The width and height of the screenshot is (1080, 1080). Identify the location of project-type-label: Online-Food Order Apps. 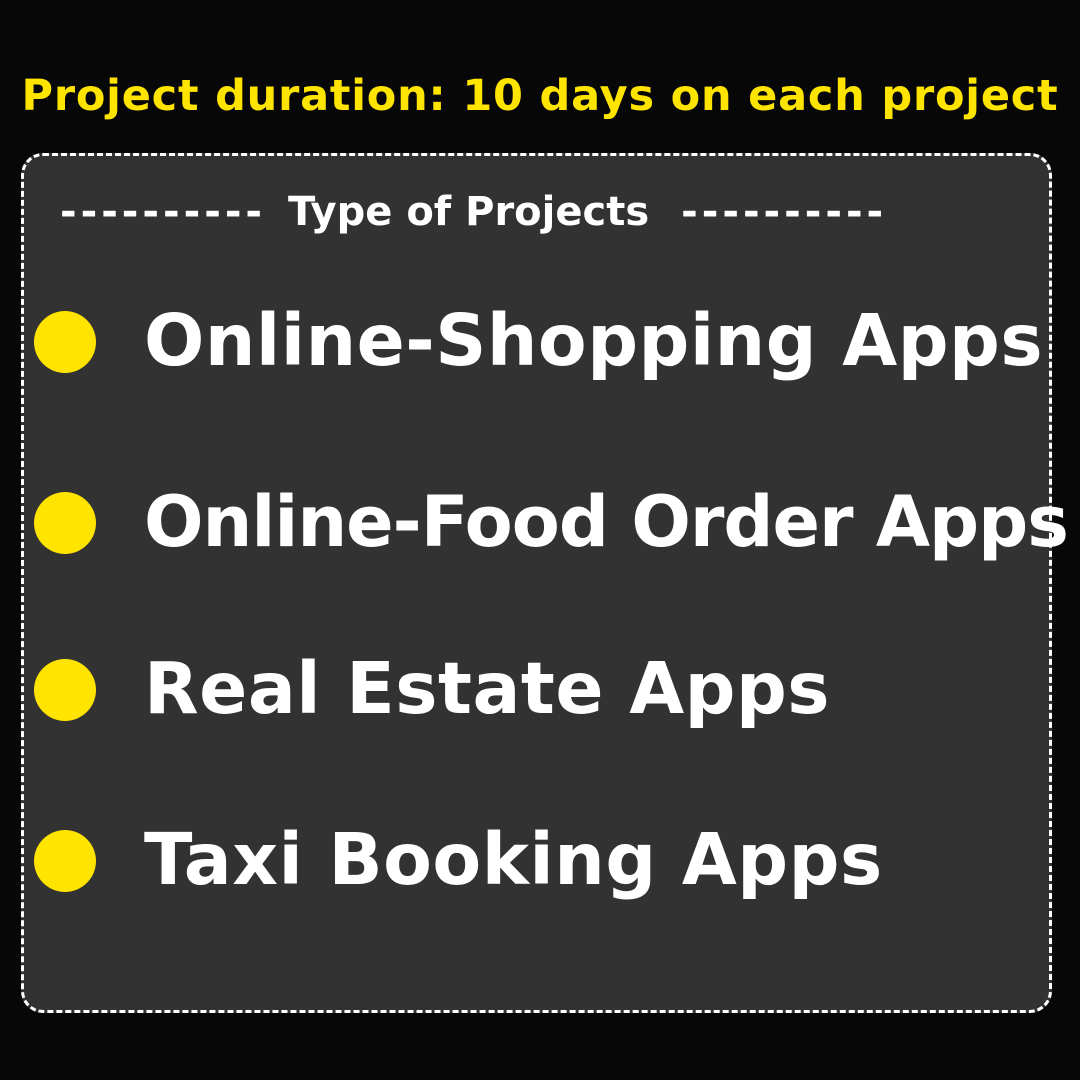
(606, 522).